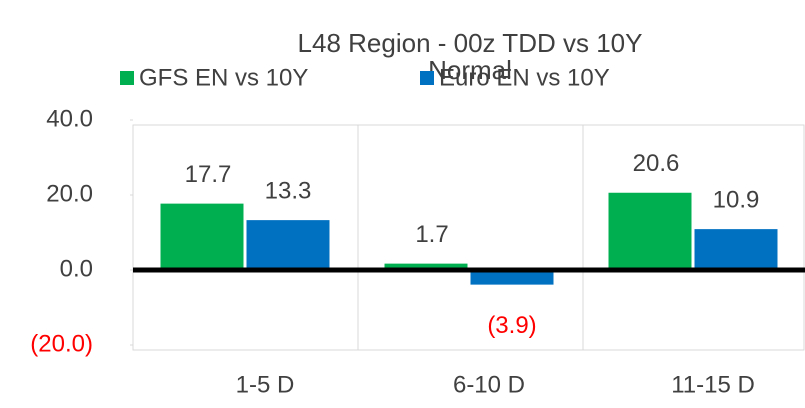 Image resolution: width=805 pixels, height=408 pixels. What do you see at coordinates (511, 325) in the screenshot?
I see `data-label: (3.9)` at bounding box center [511, 325].